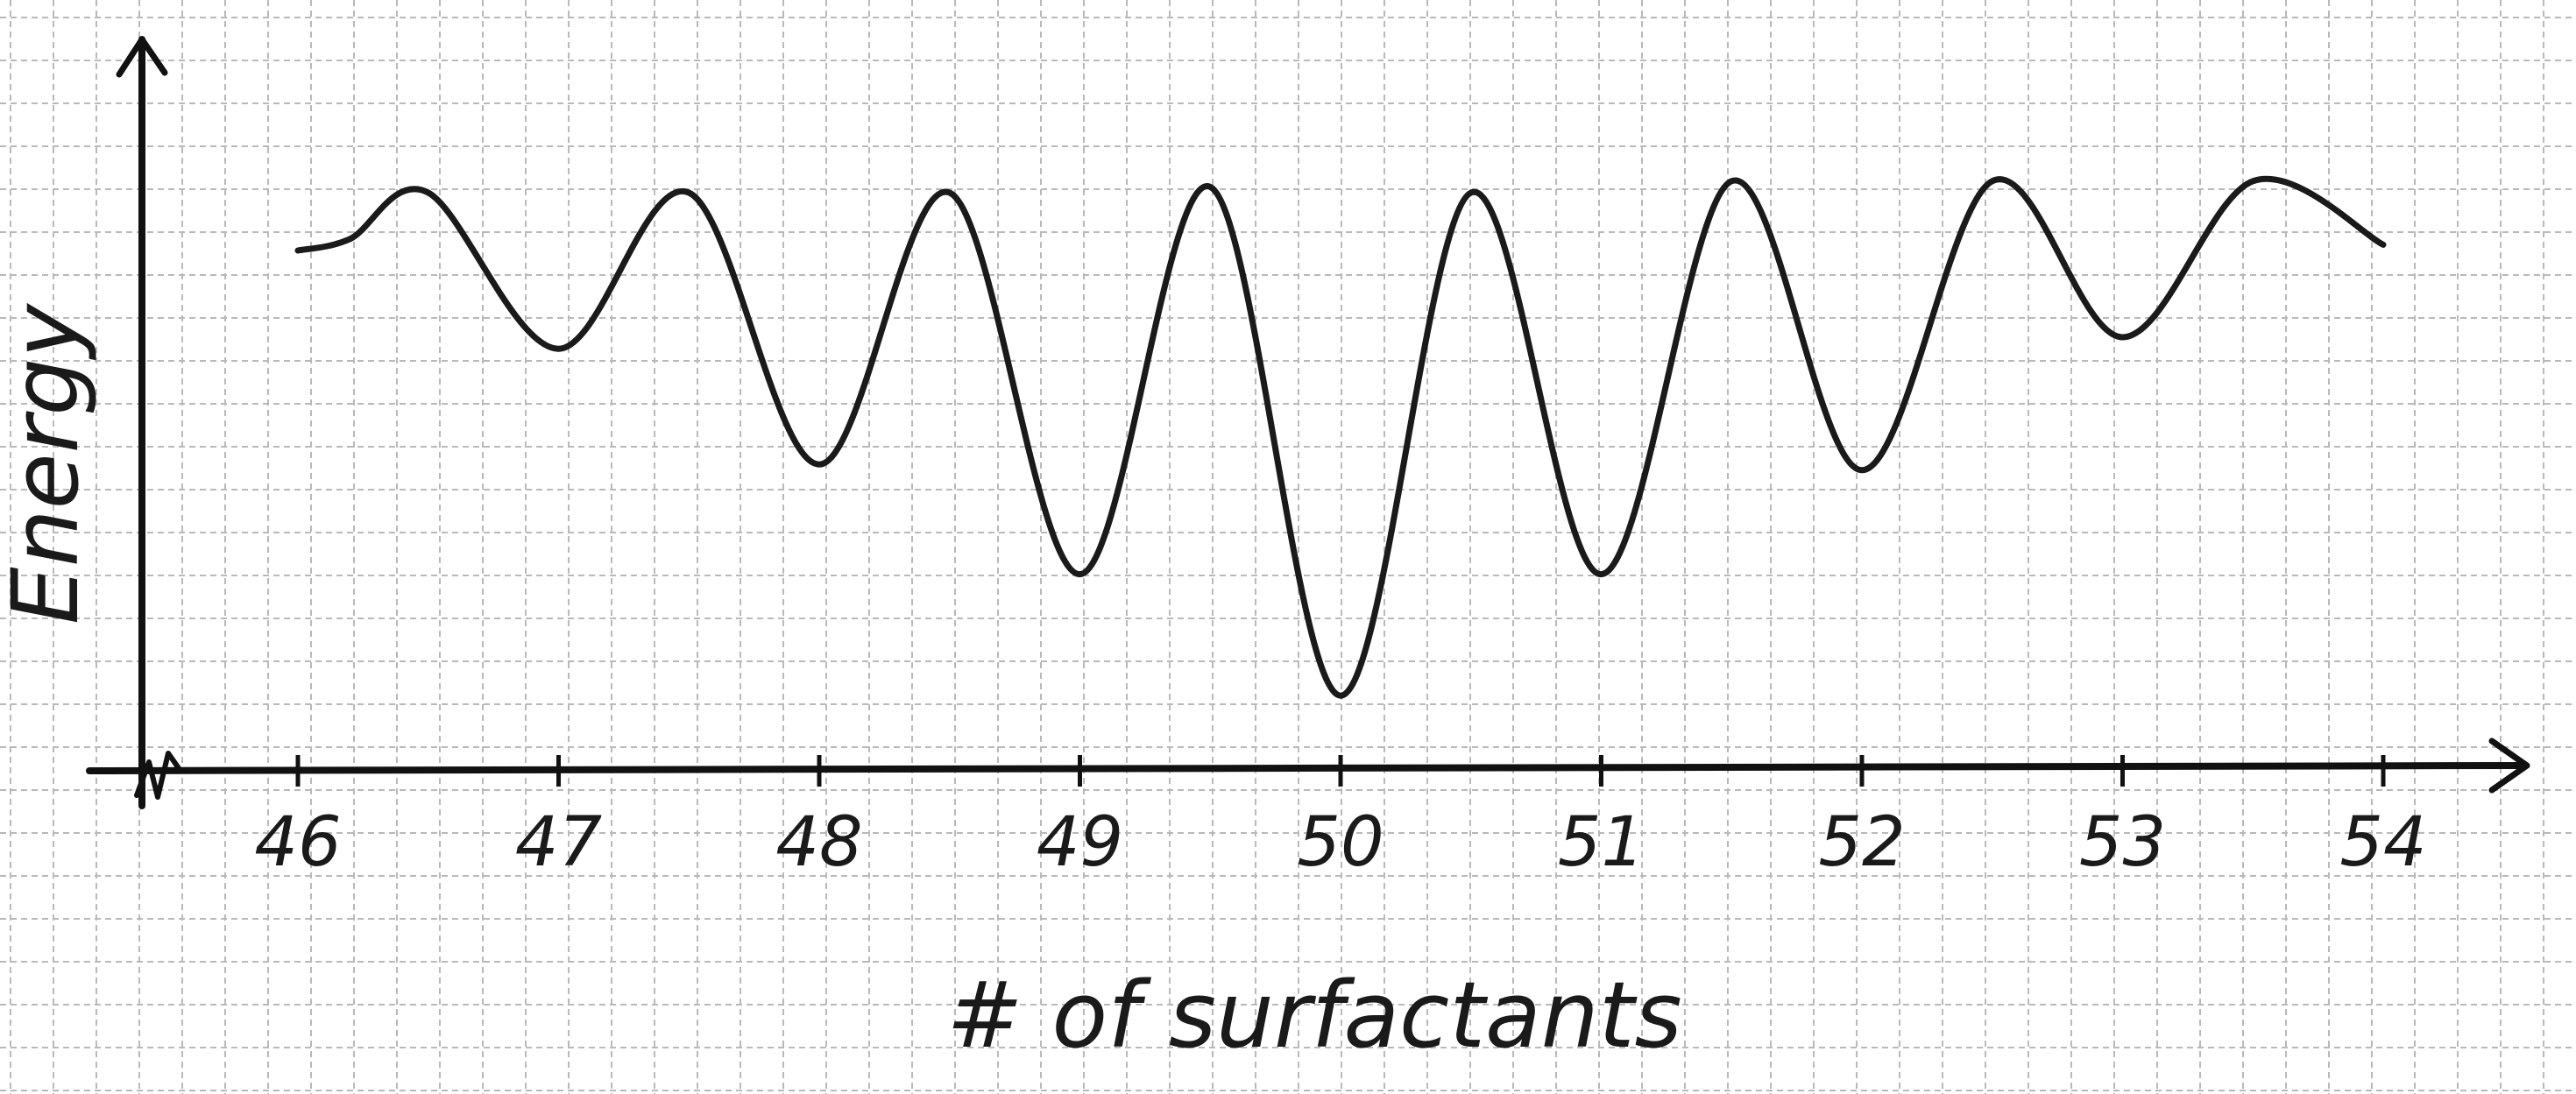 The height and width of the screenshot is (1094, 2576). Describe the element at coordinates (818, 842) in the screenshot. I see `x-tick-label: 48` at that location.